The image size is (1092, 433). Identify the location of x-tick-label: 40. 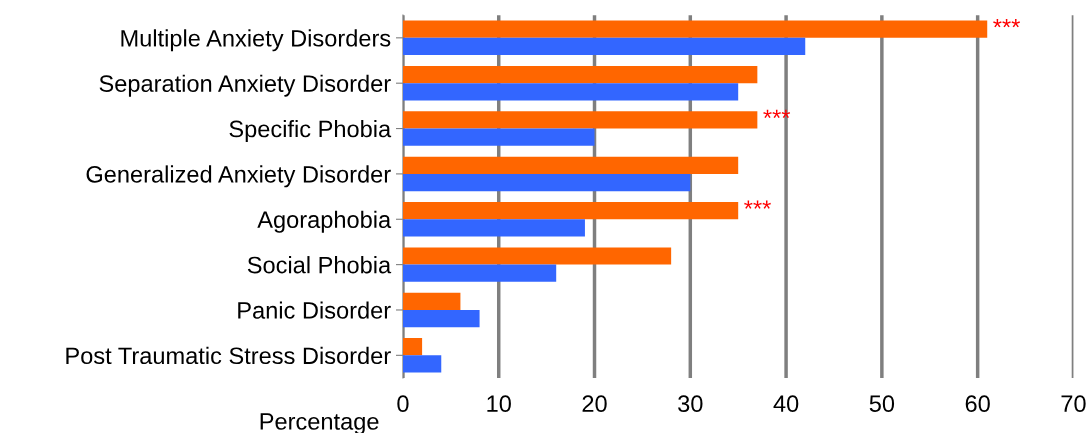
(786, 404).